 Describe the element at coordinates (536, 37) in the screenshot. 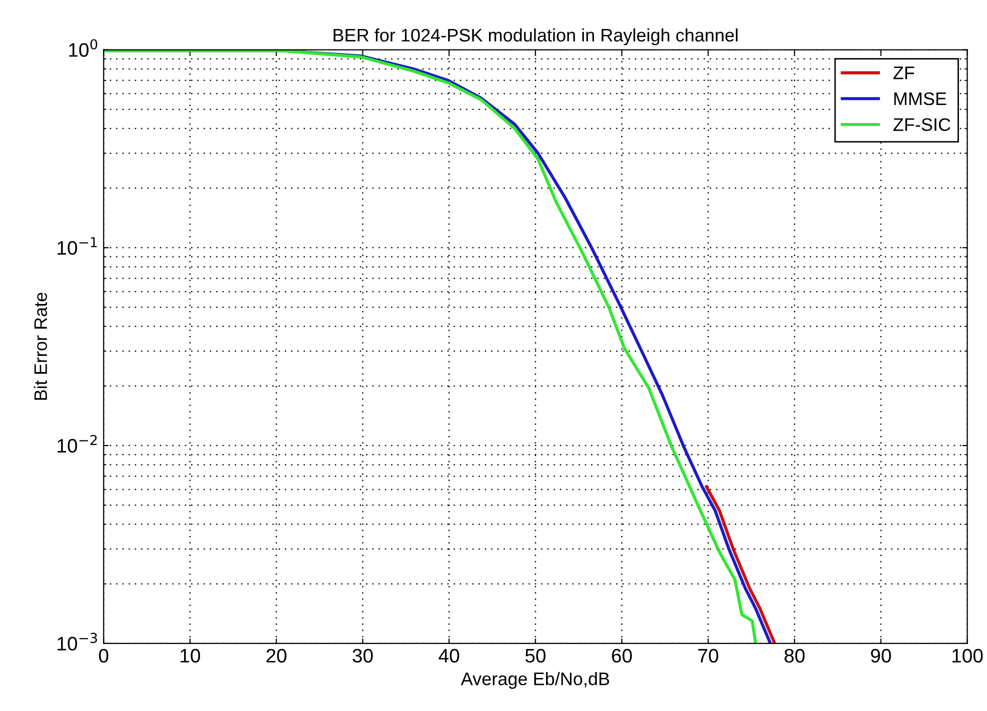

I see `chart-title: BER for 1024-PSK modulation in Rayleigh channel` at that location.